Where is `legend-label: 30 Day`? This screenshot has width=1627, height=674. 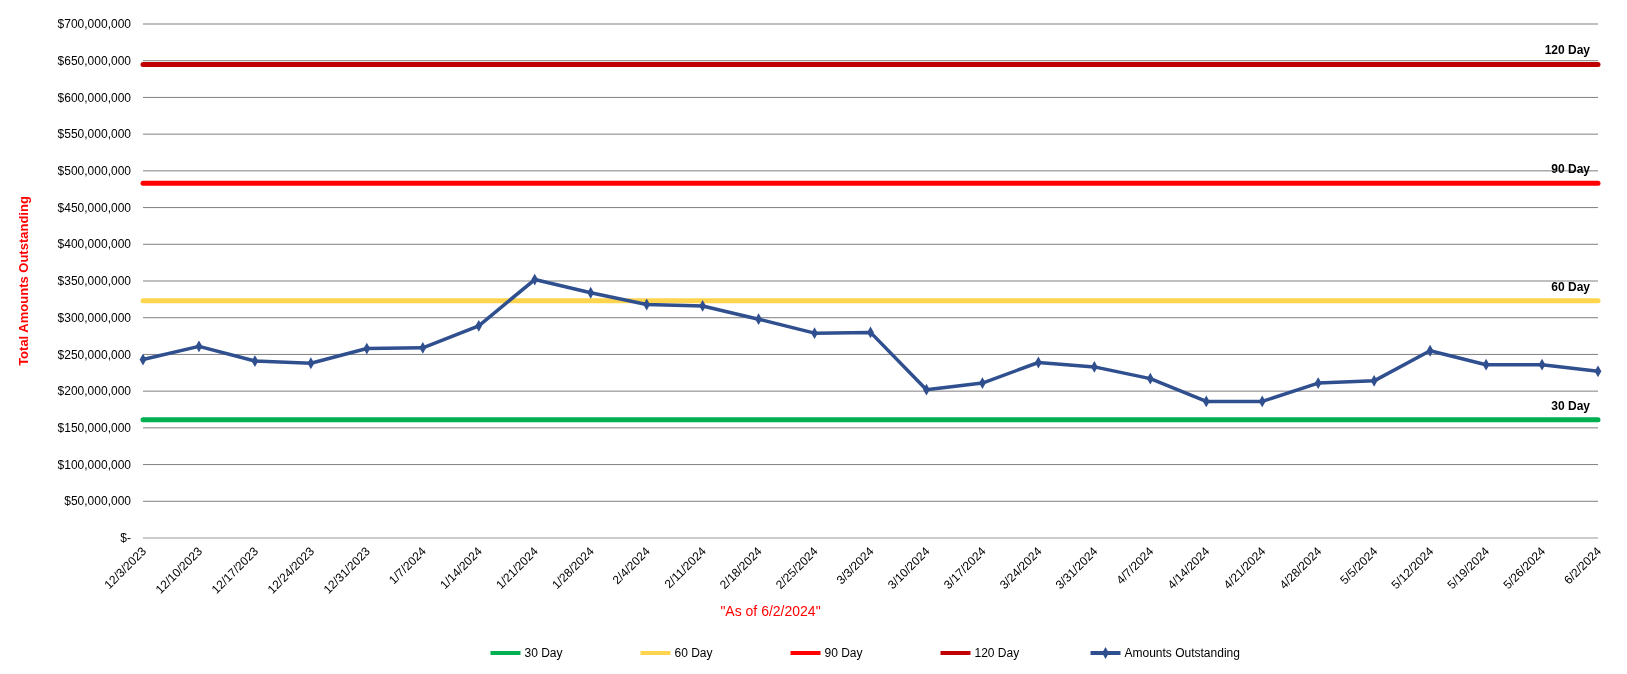 legend-label: 30 Day is located at coordinates (543, 653).